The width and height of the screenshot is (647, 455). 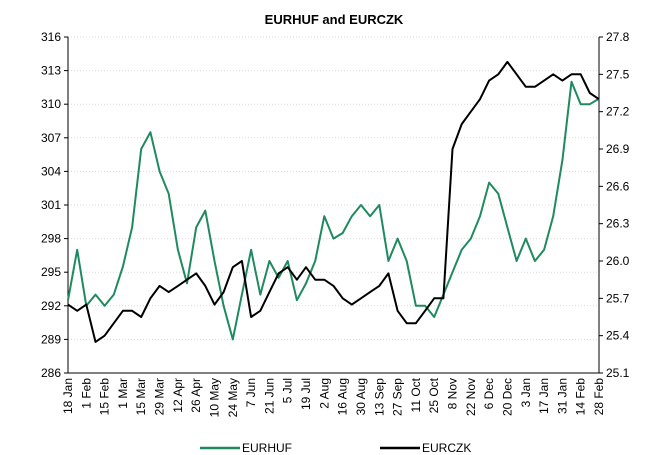 I want to click on y-tick-label: 313, so click(x=51, y=71).